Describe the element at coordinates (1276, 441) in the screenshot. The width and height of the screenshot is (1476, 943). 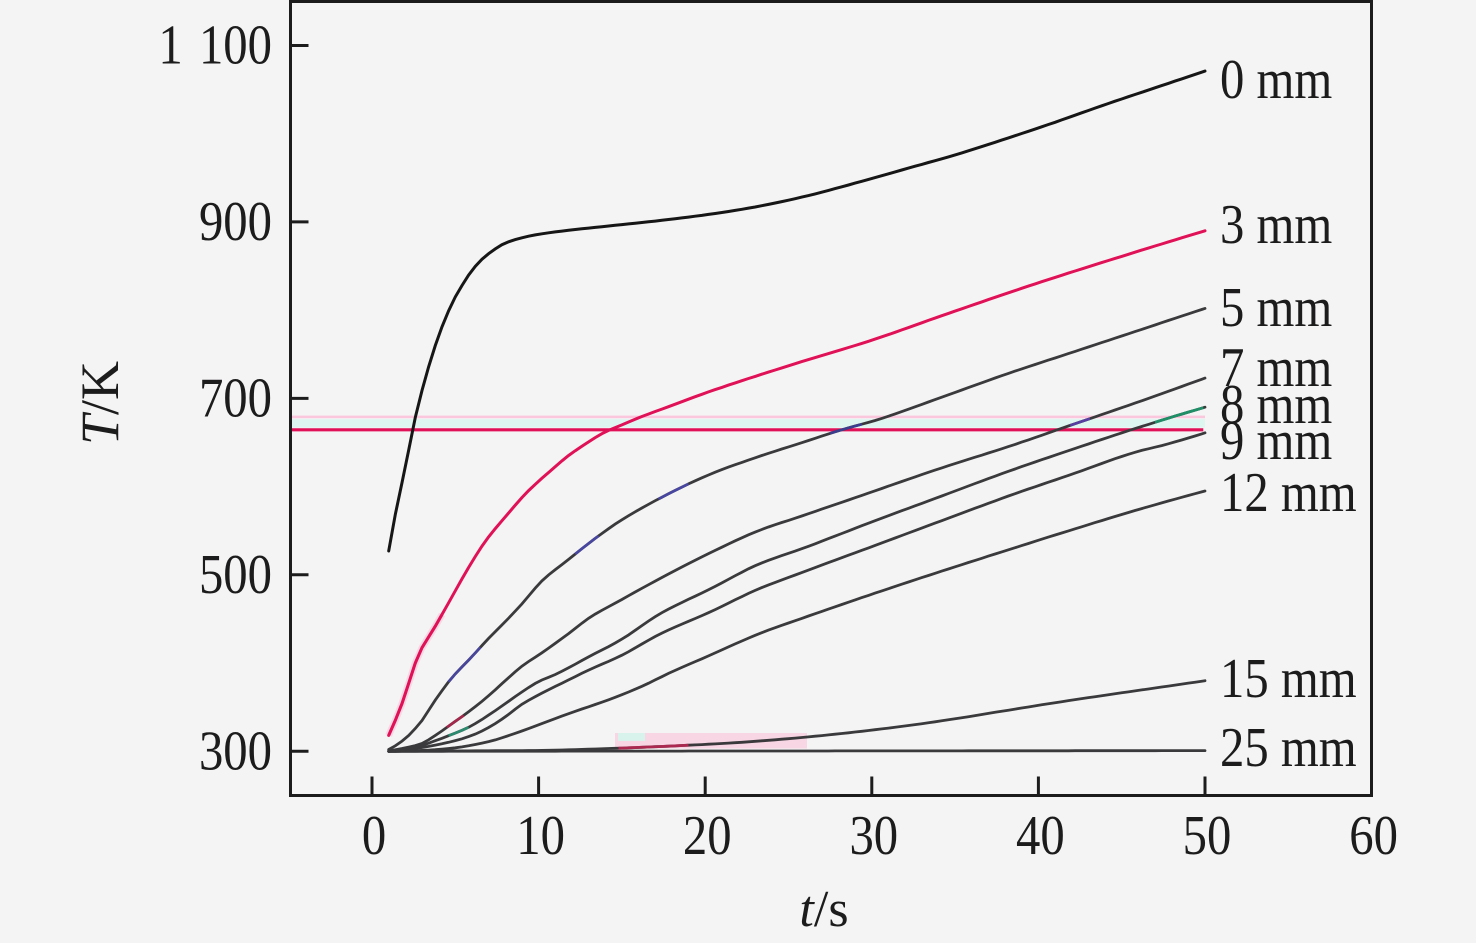
I see `svg-text: 9 mm` at that location.